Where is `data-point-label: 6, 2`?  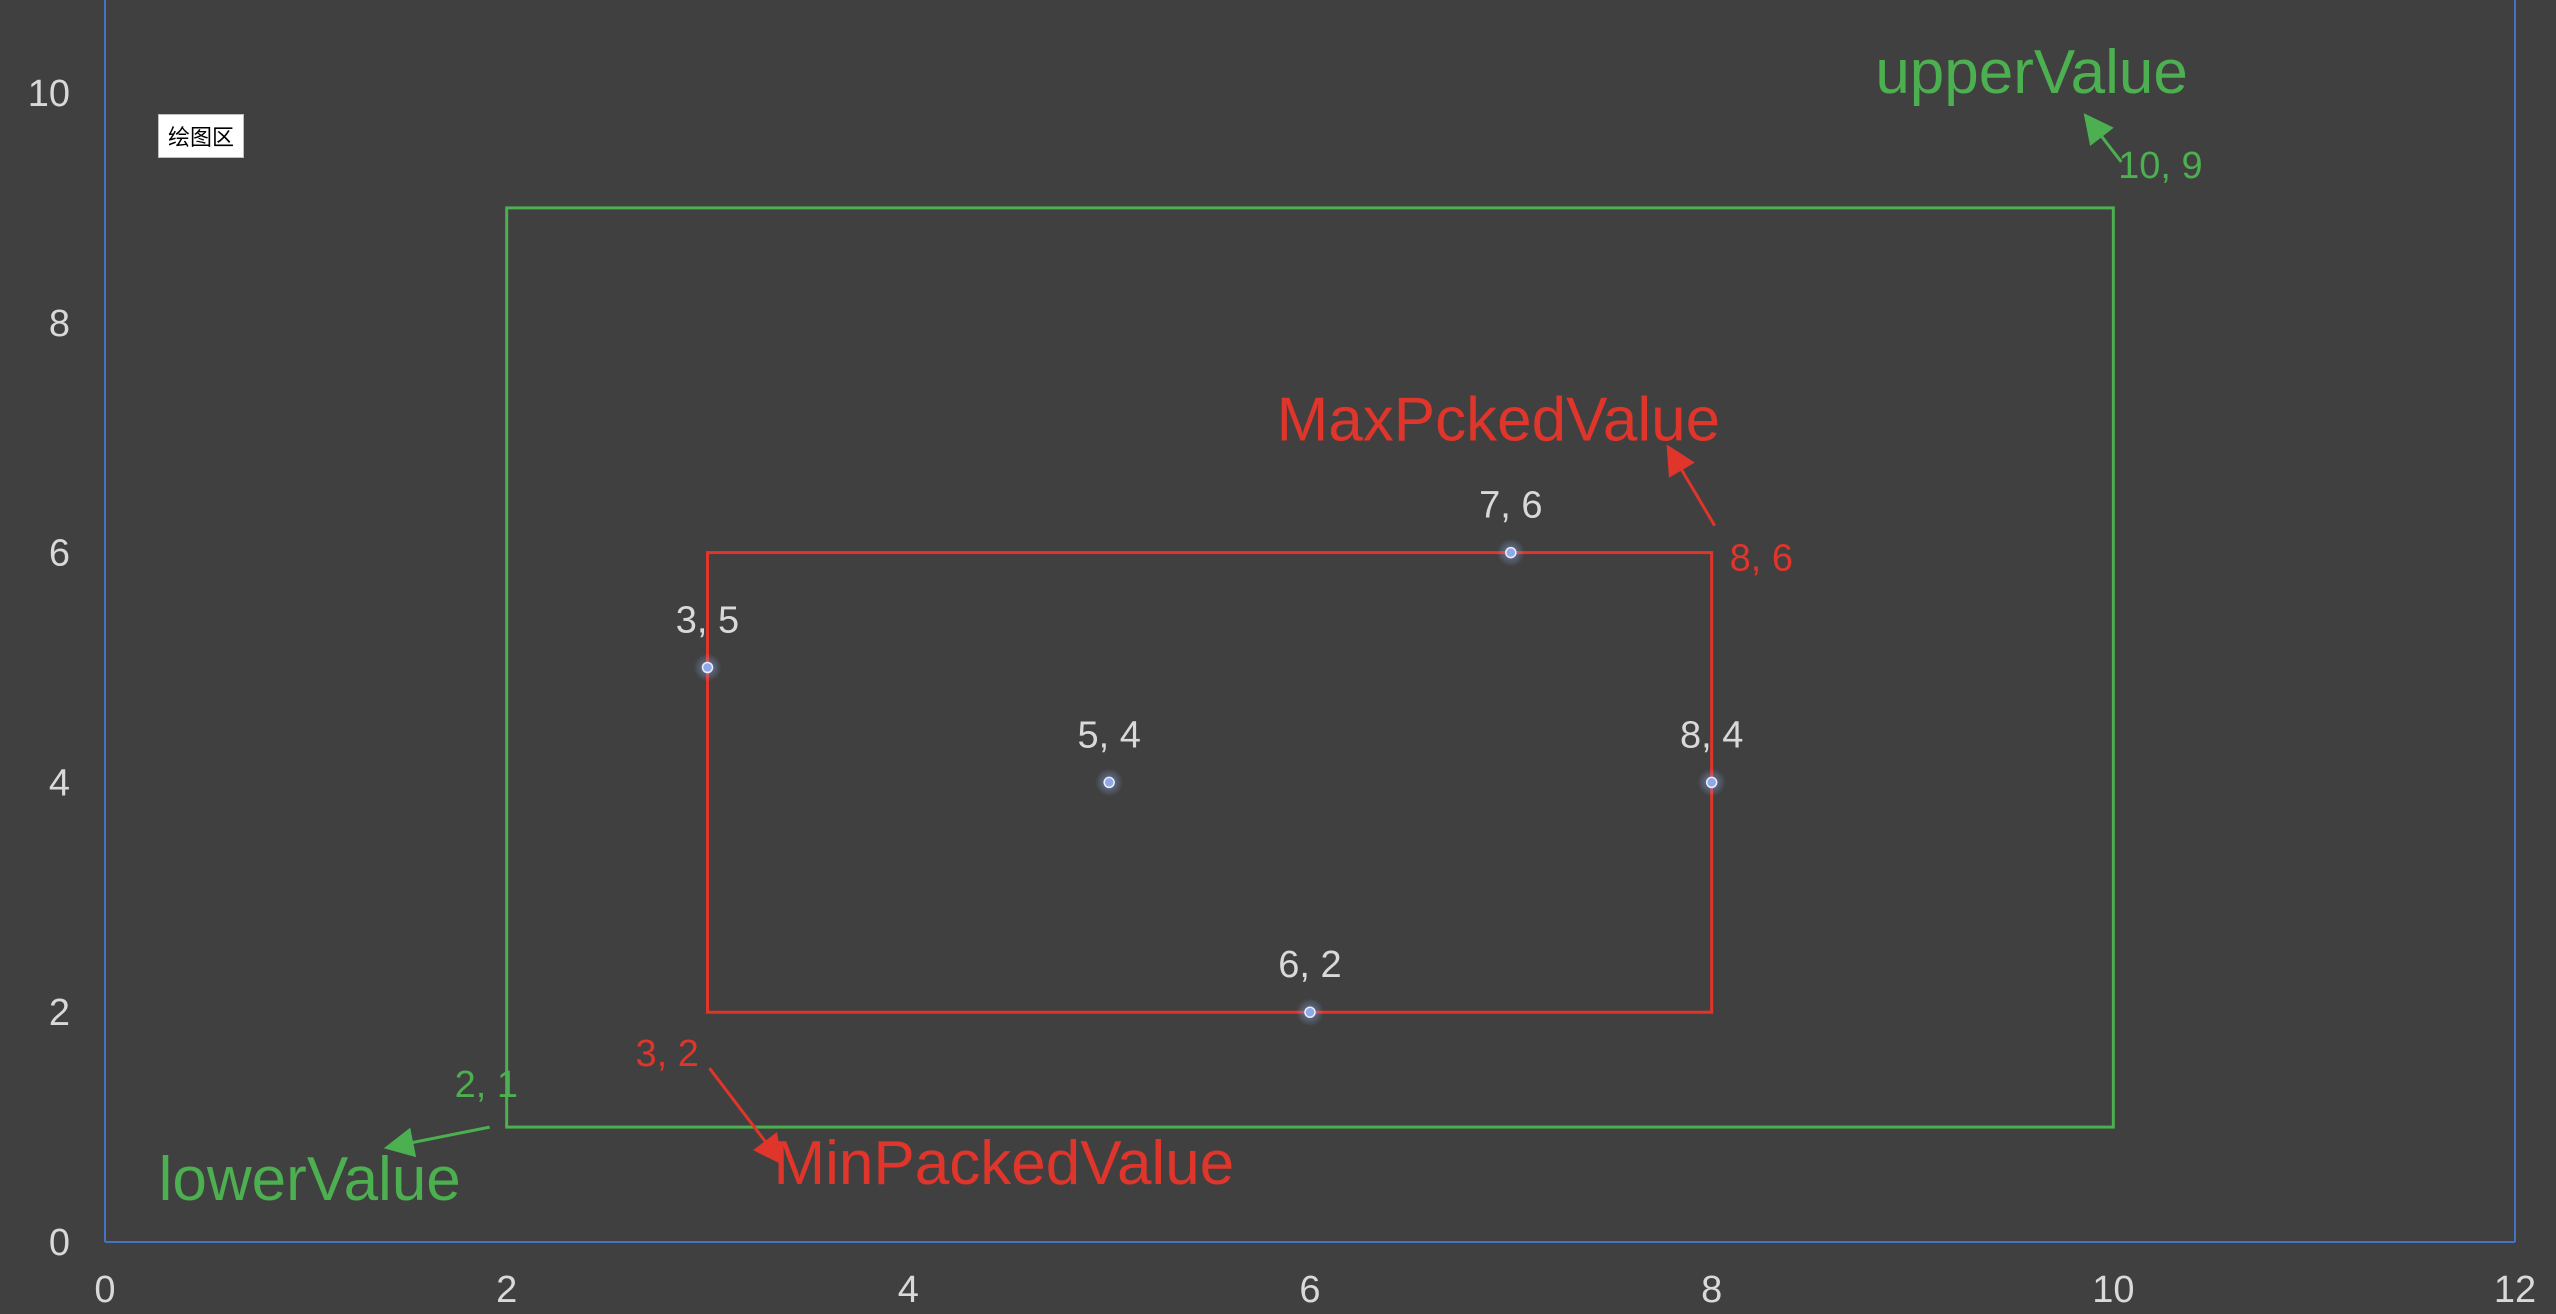 data-point-label: 6, 2 is located at coordinates (1309, 965).